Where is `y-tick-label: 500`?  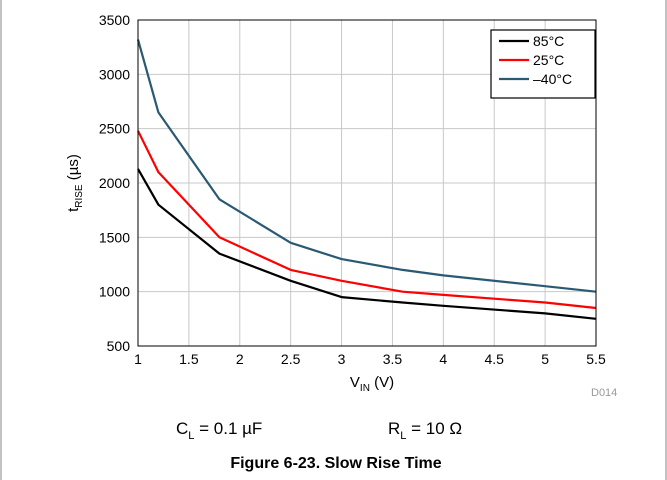 y-tick-label: 500 is located at coordinates (119, 346).